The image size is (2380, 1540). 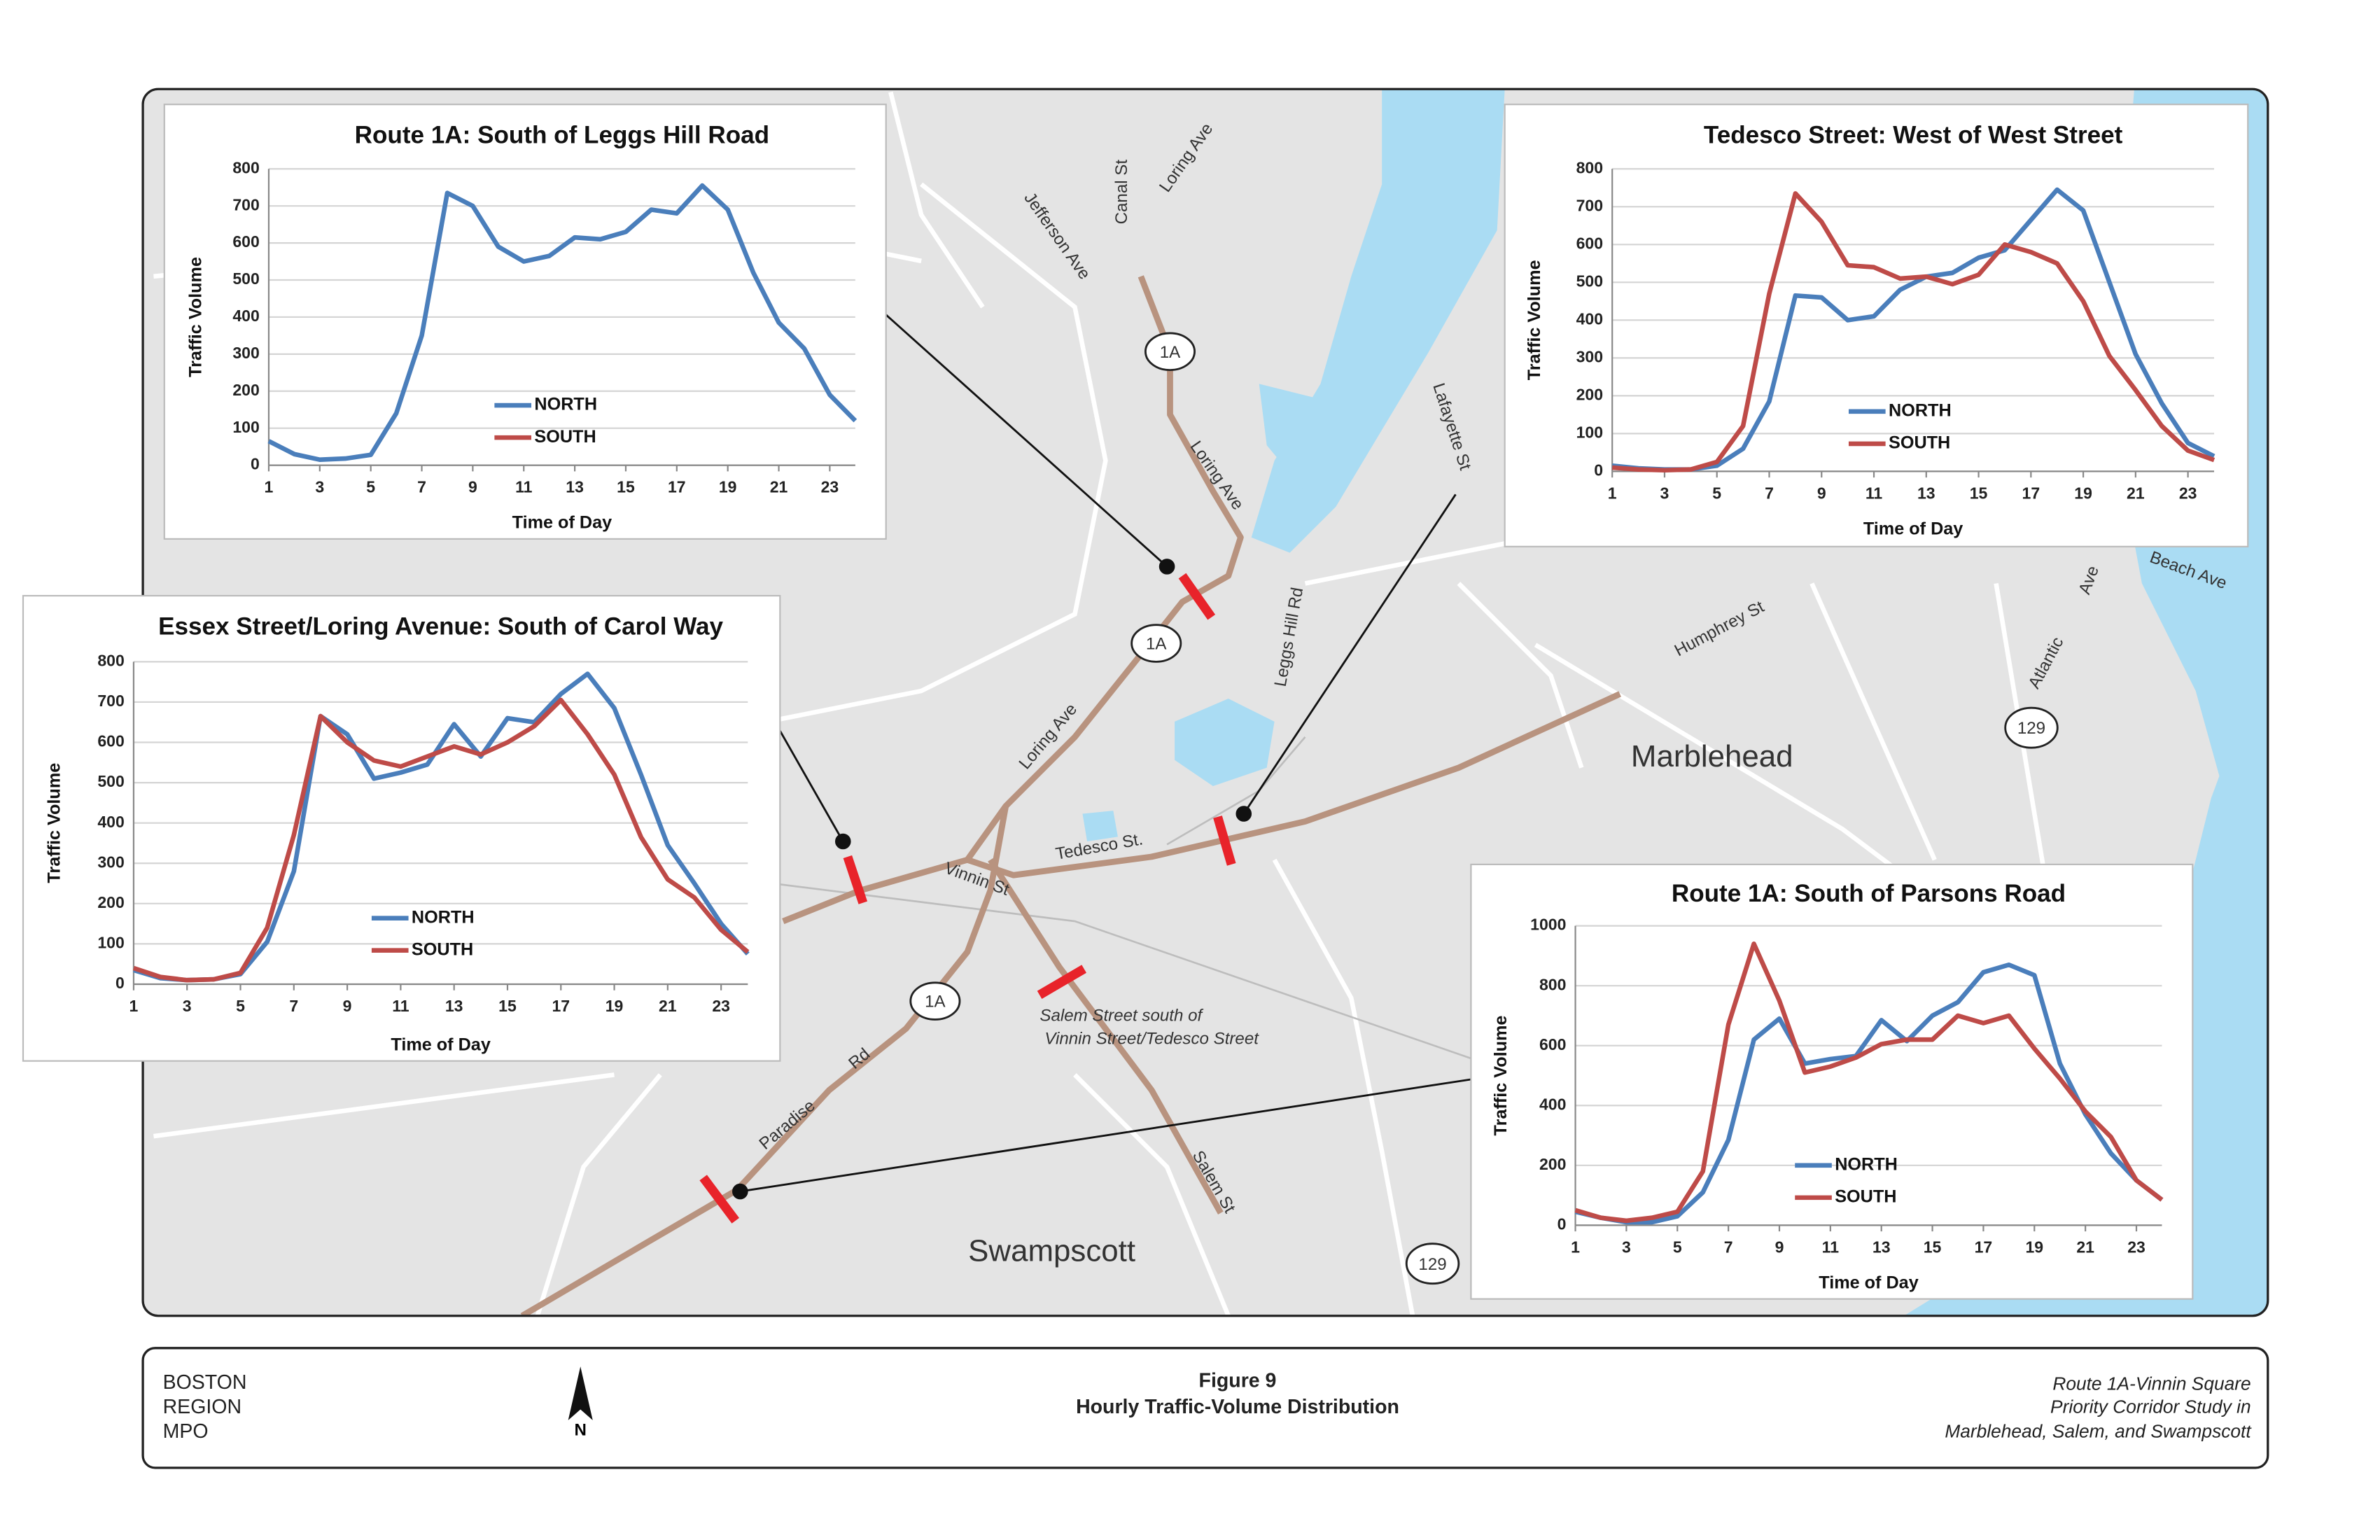 I want to click on study-line: Marblehead, Salem, and Swampscott, so click(x=2098, y=1430).